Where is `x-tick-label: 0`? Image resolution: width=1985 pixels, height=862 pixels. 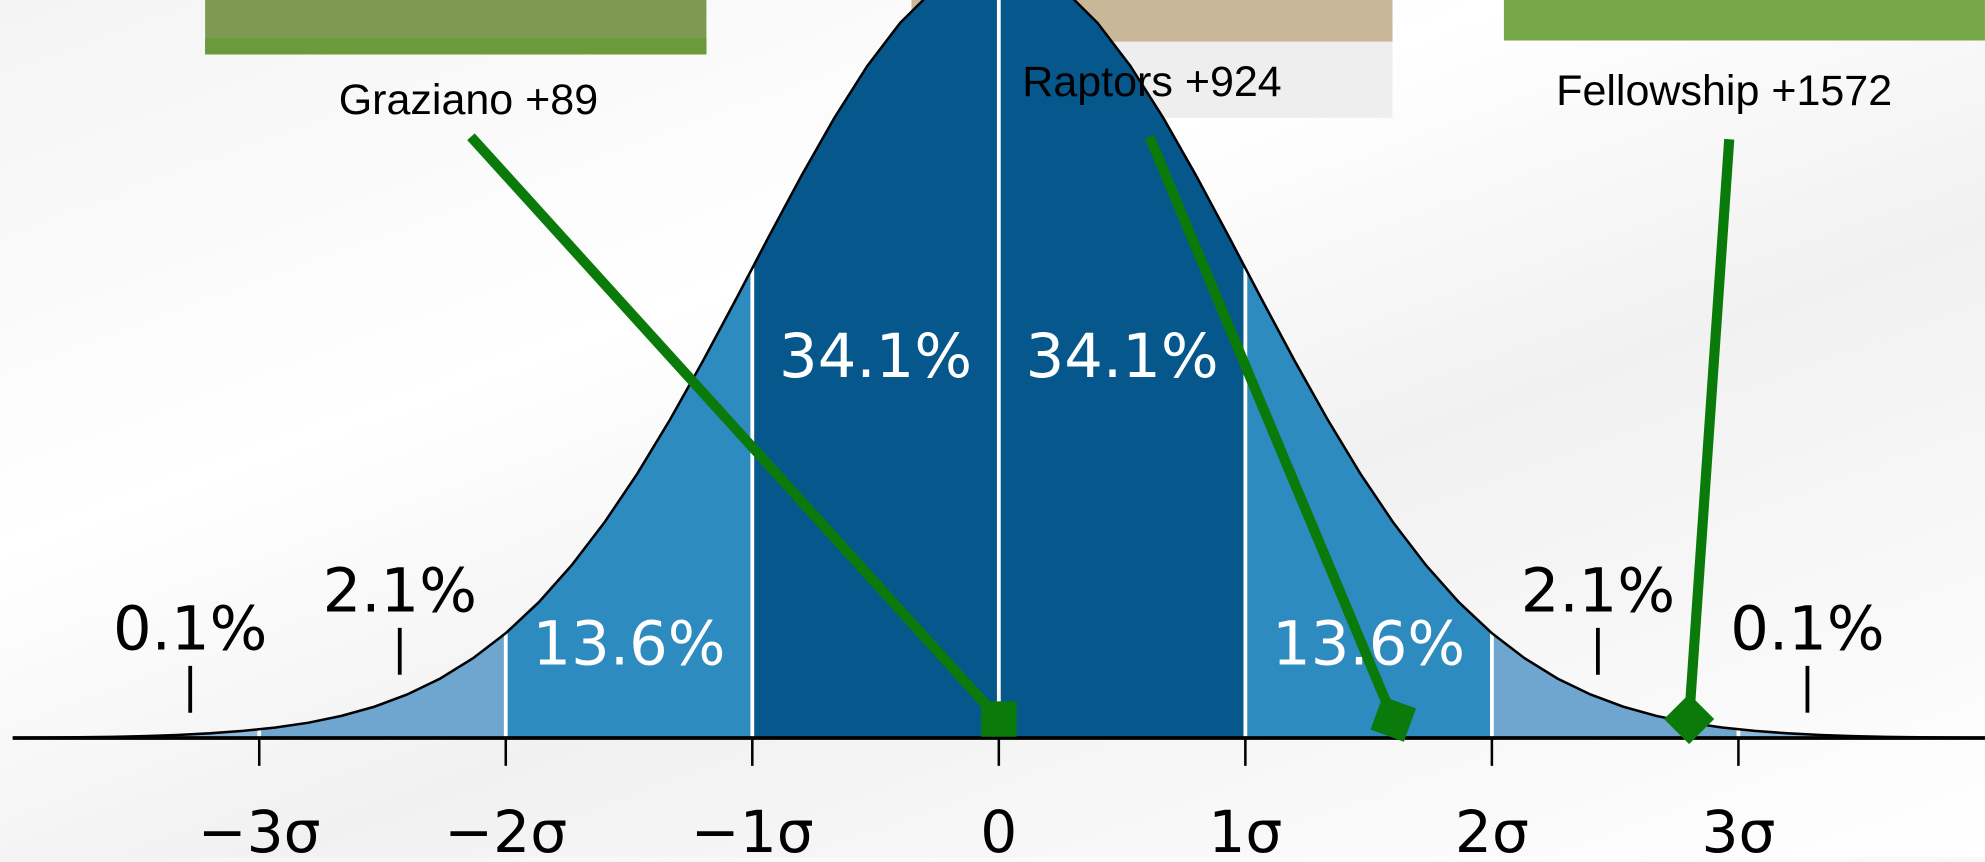 x-tick-label: 0 is located at coordinates (998, 827).